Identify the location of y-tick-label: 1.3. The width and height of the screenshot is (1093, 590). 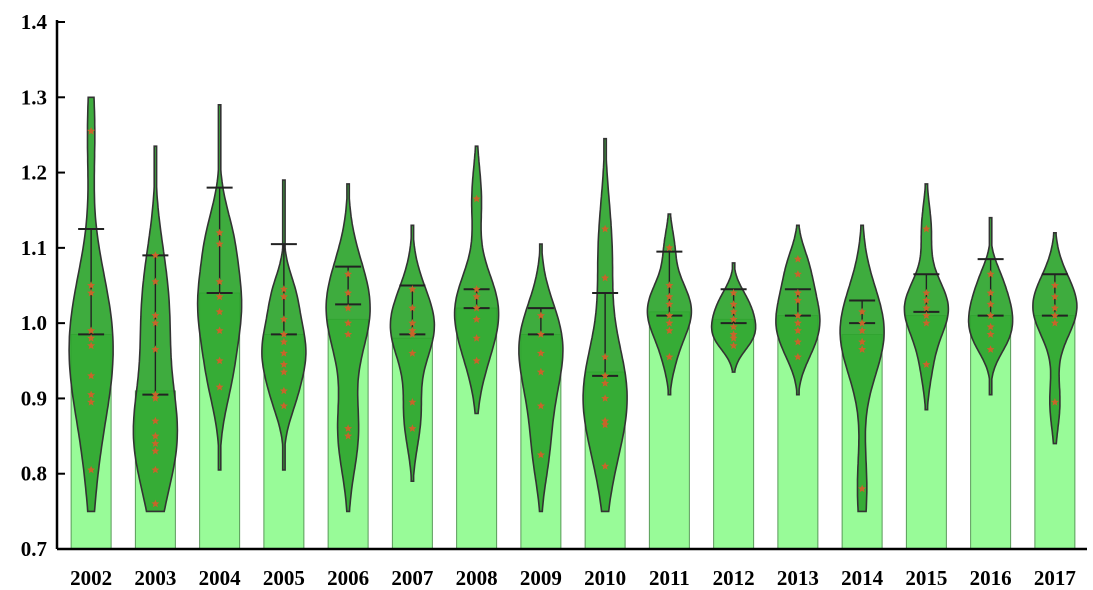
(34, 97).